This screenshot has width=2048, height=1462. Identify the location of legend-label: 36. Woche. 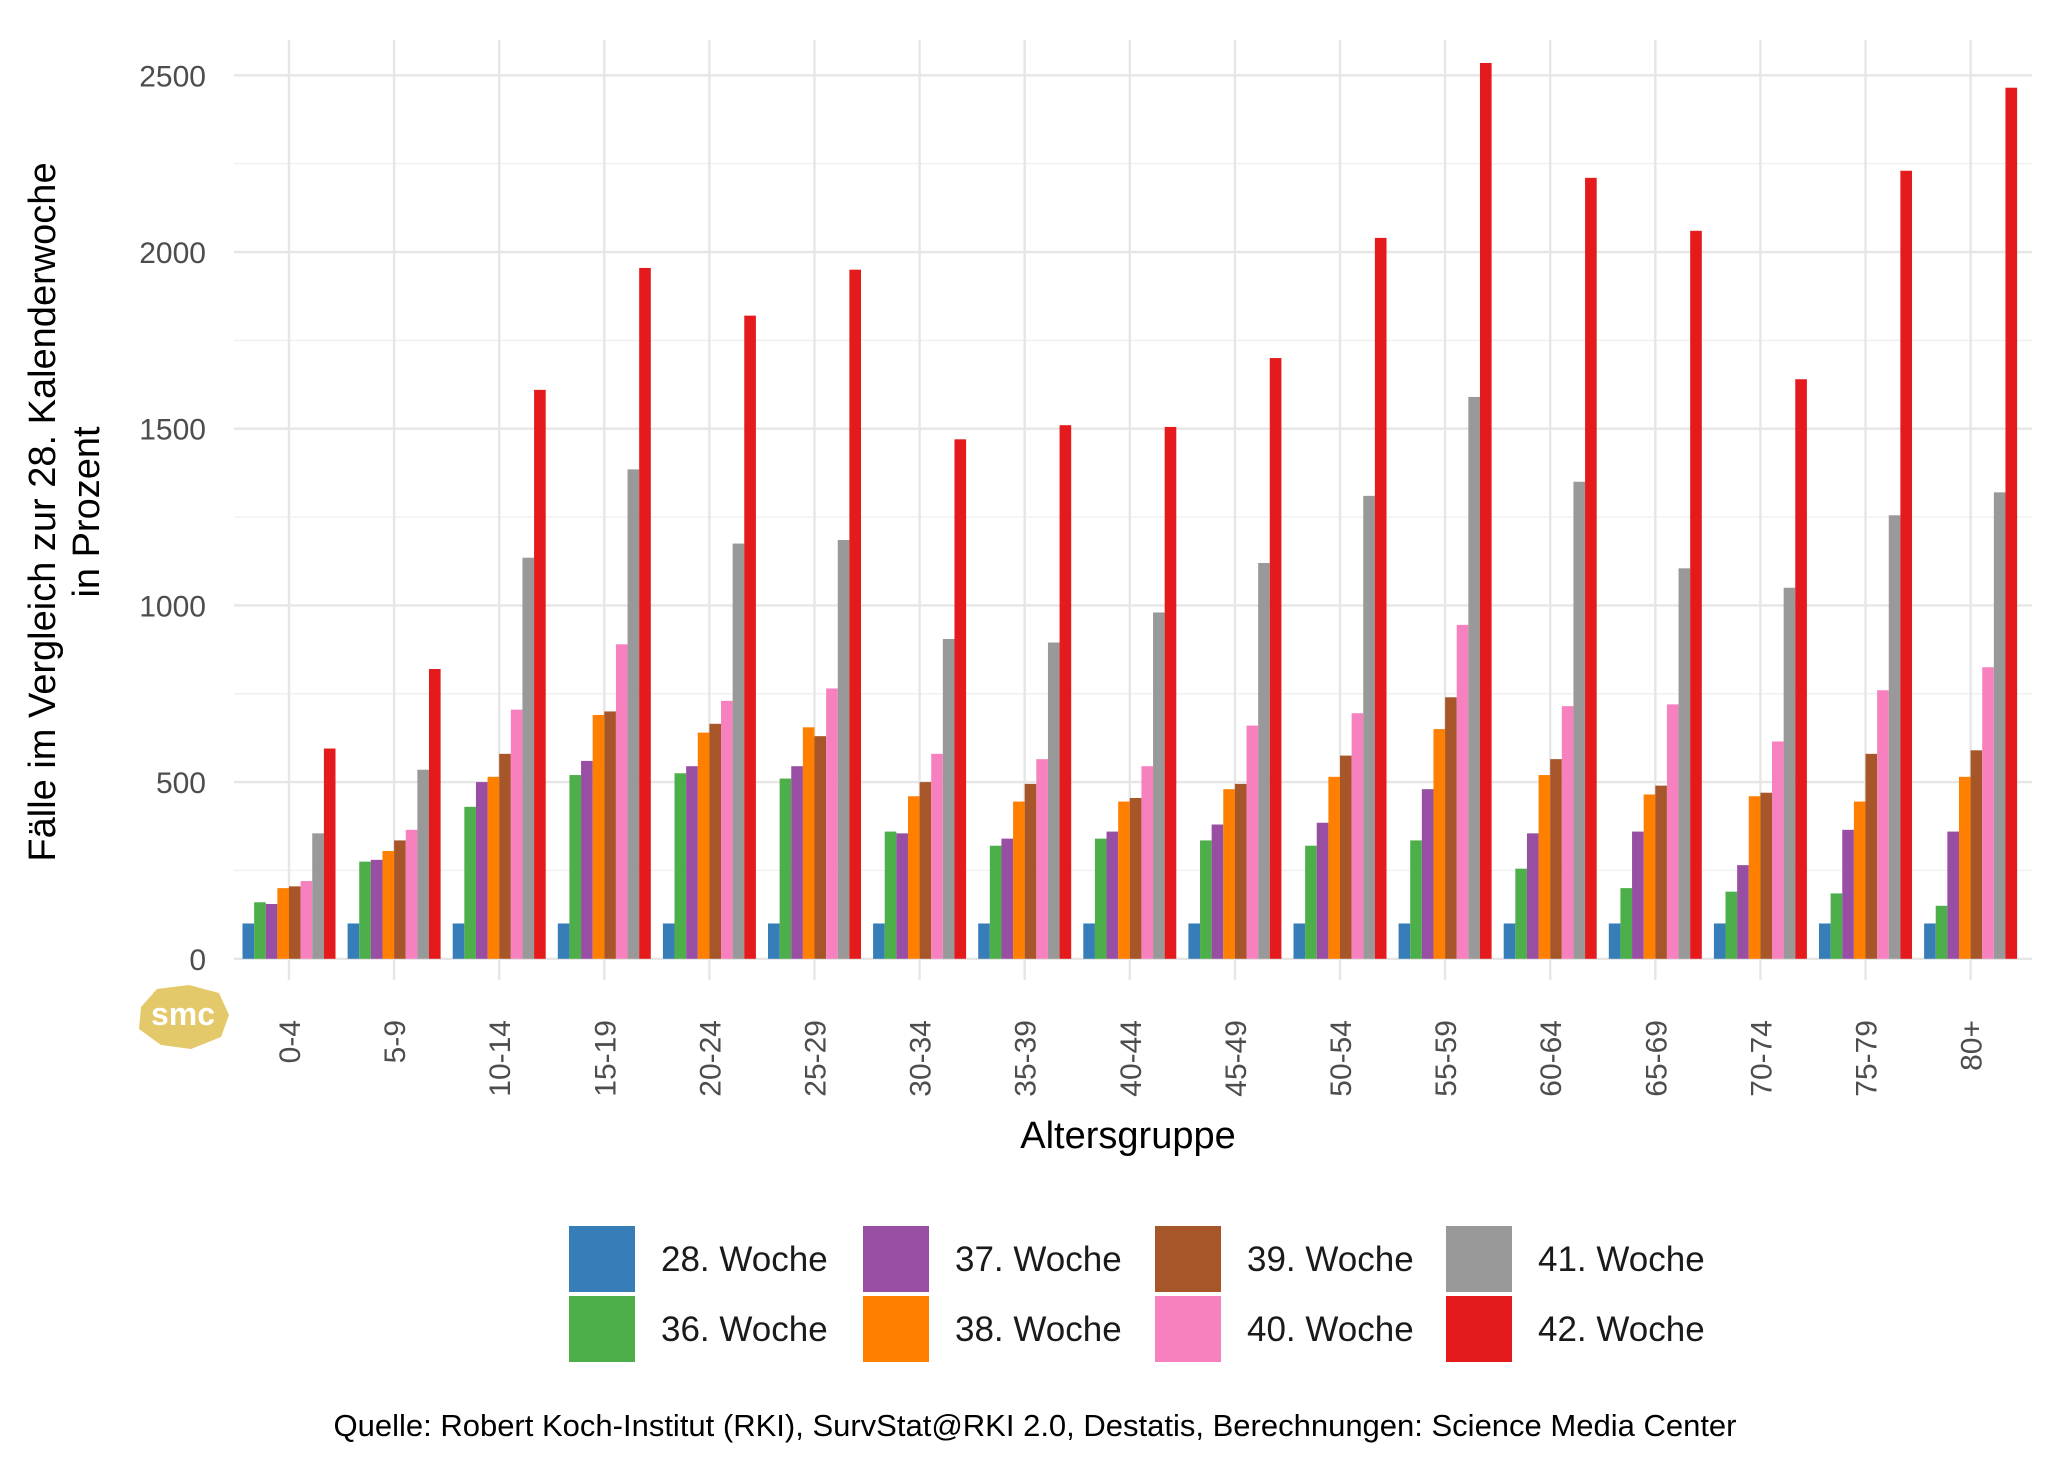
(744, 1329).